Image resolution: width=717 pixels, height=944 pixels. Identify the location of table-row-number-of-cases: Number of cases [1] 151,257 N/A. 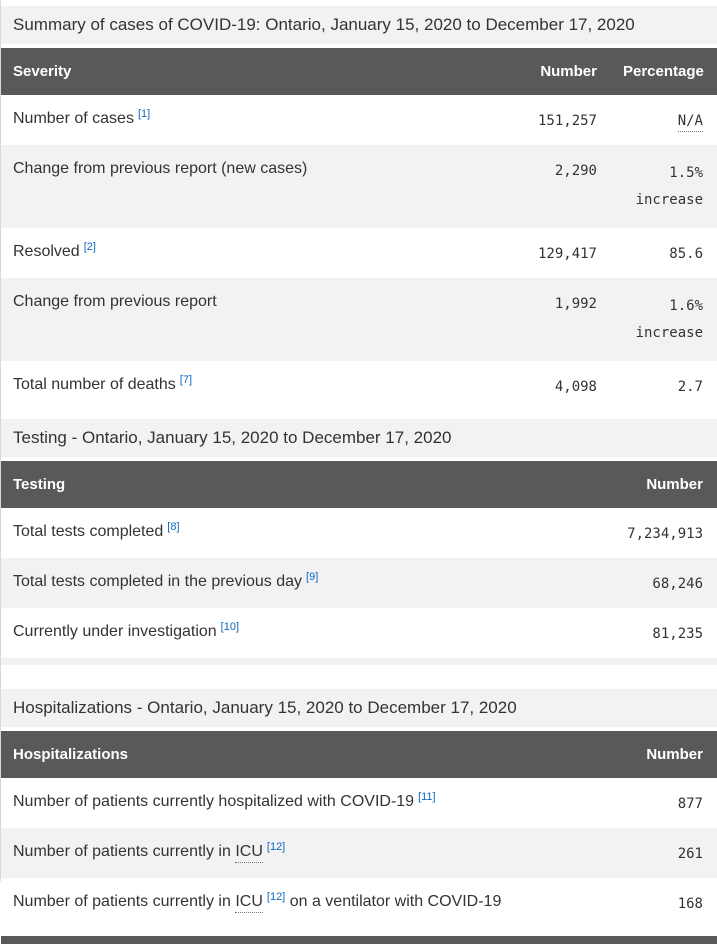
(359, 120).